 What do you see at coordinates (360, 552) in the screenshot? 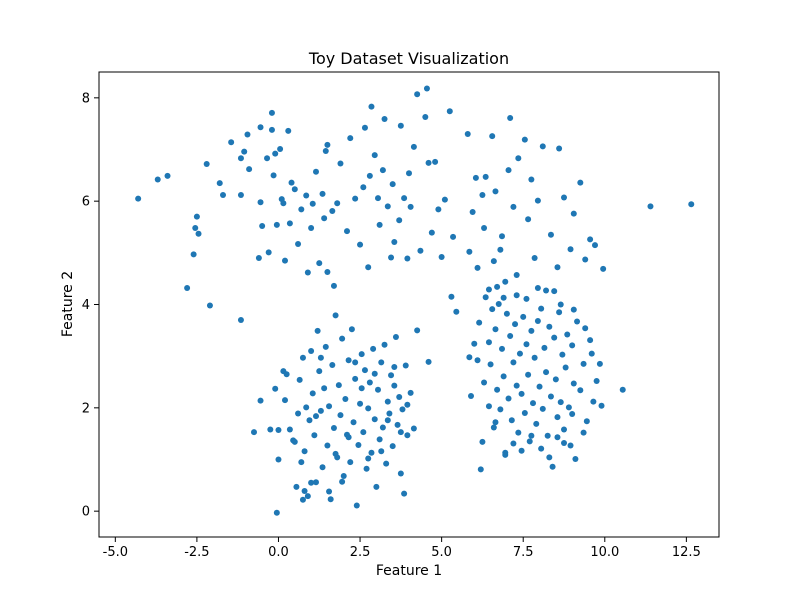
I see `x-tick-label: 2.5` at bounding box center [360, 552].